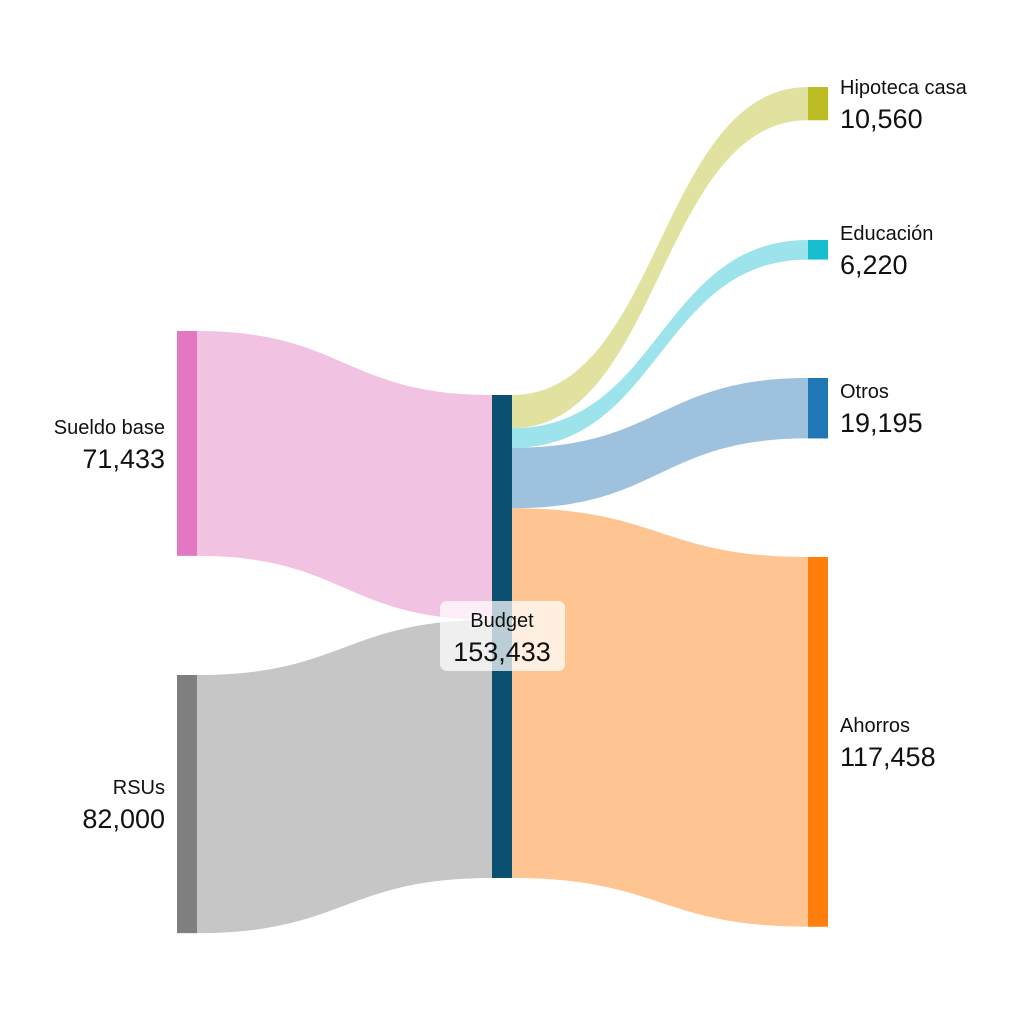 This screenshot has height=1024, width=1024. What do you see at coordinates (818, 408) in the screenshot?
I see `node-otros` at bounding box center [818, 408].